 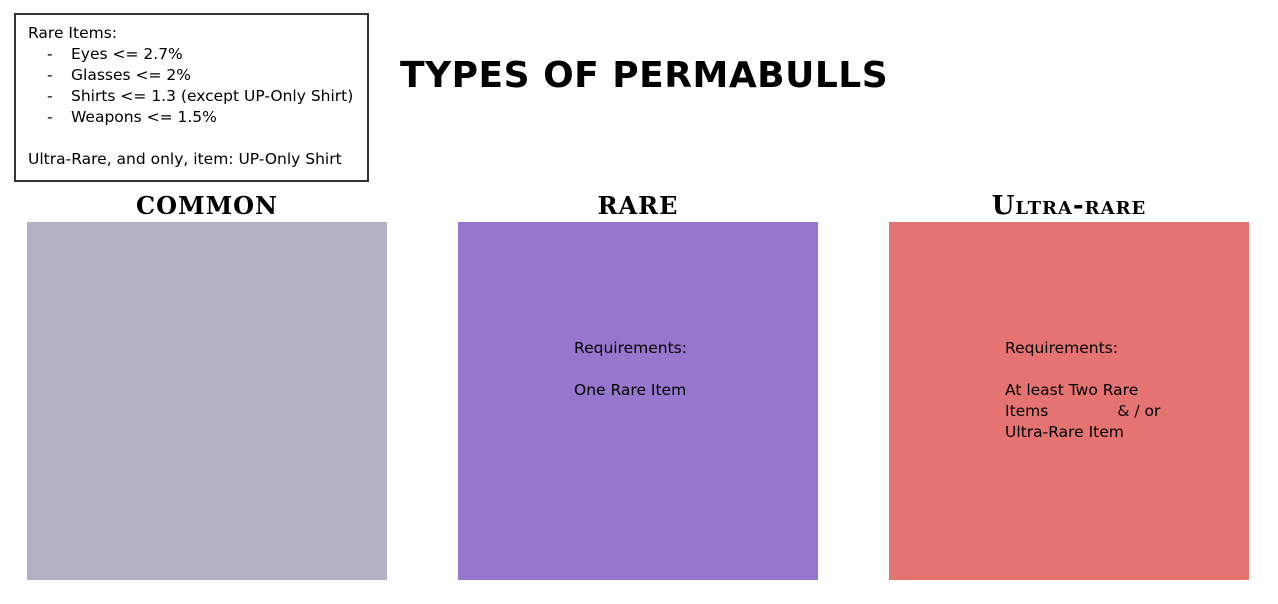 I want to click on legend-item-text: Shirts <= 1.3 (except UP-Only Shirt), so click(x=212, y=96).